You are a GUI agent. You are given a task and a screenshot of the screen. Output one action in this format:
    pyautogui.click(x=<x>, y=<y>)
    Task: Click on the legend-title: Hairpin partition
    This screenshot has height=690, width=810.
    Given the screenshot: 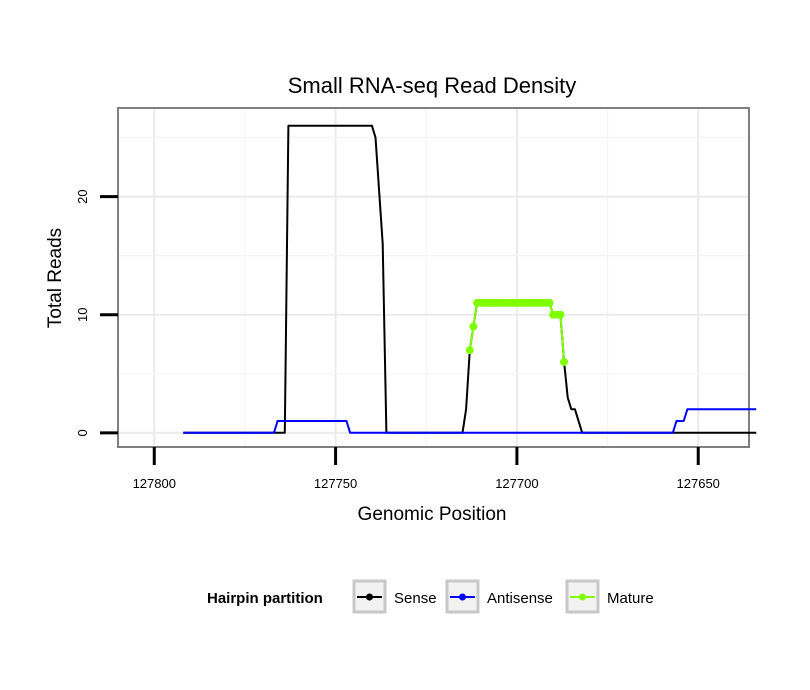 What is the action you would take?
    pyautogui.click(x=265, y=598)
    